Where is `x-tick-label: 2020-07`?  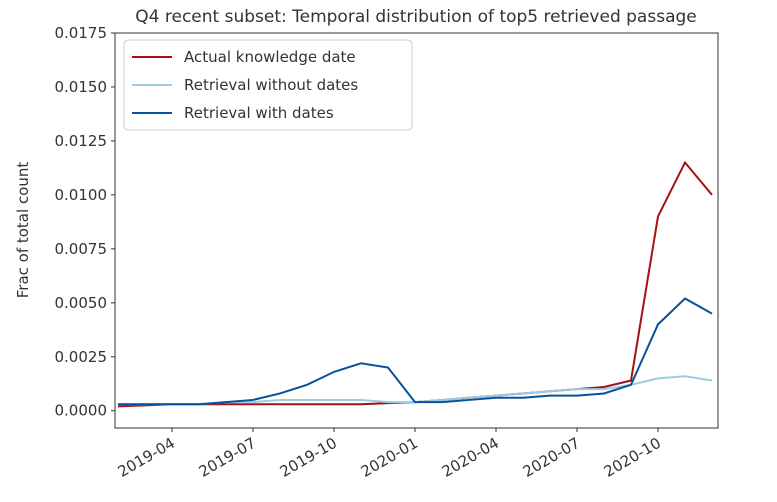
x-tick-label: 2020-07 is located at coordinates (551, 457).